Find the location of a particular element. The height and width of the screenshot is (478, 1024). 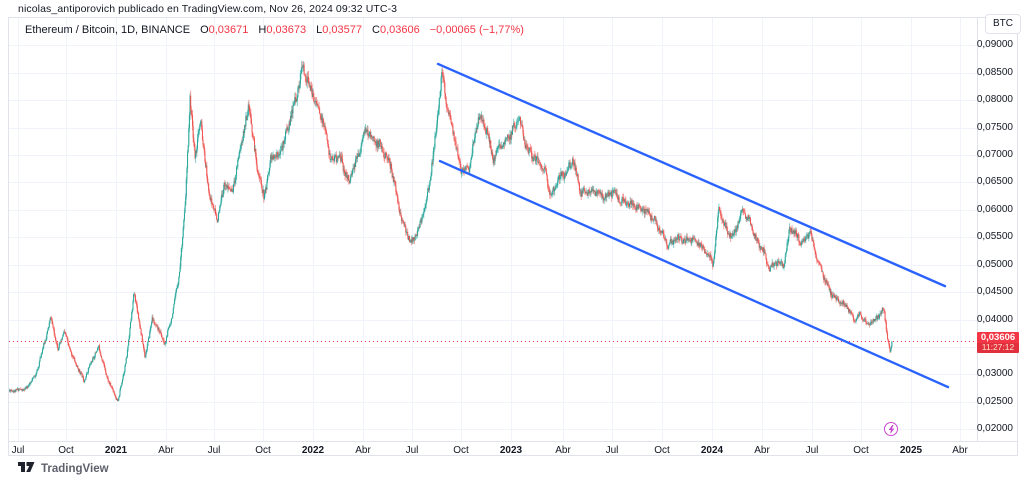

lightning-icon is located at coordinates (891, 429).